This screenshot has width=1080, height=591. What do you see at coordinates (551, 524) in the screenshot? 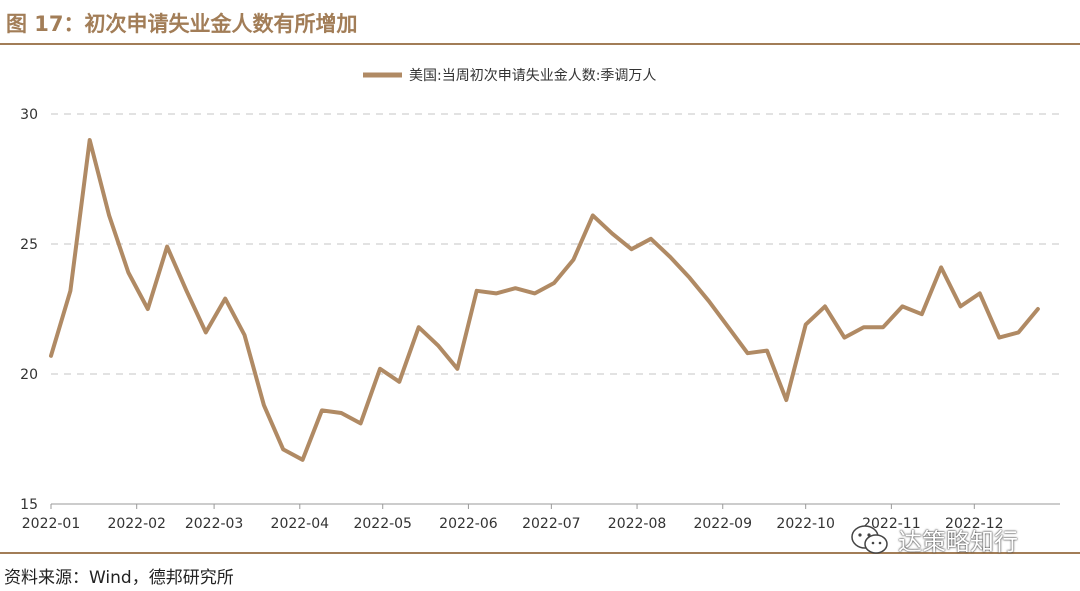
I see `x-tick-label: 2022-07` at bounding box center [551, 524].